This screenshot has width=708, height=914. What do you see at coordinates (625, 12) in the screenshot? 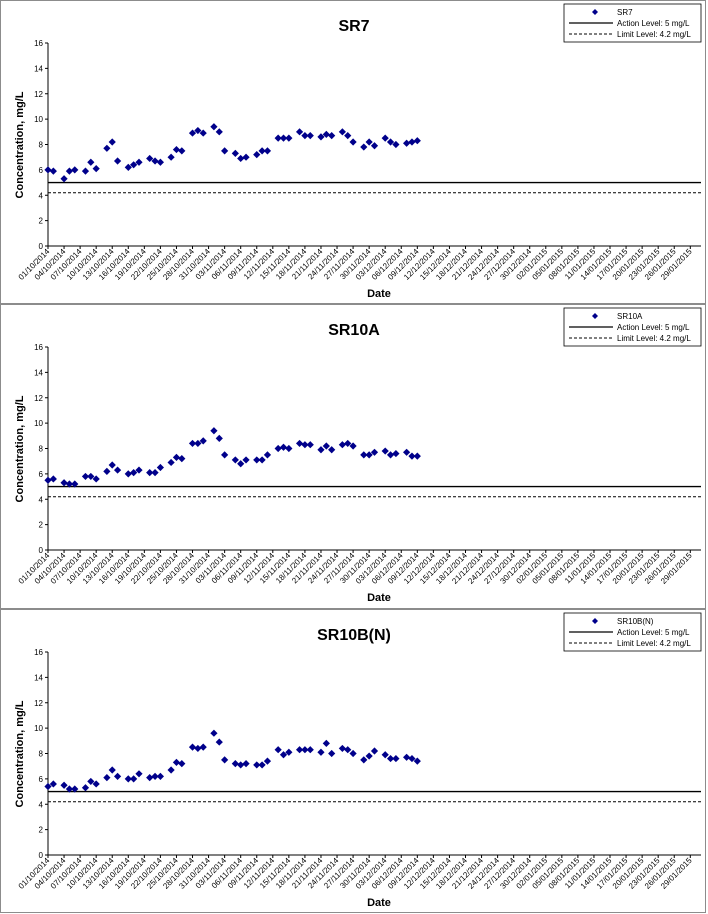
I see `legend-label-series: SR7` at bounding box center [625, 12].